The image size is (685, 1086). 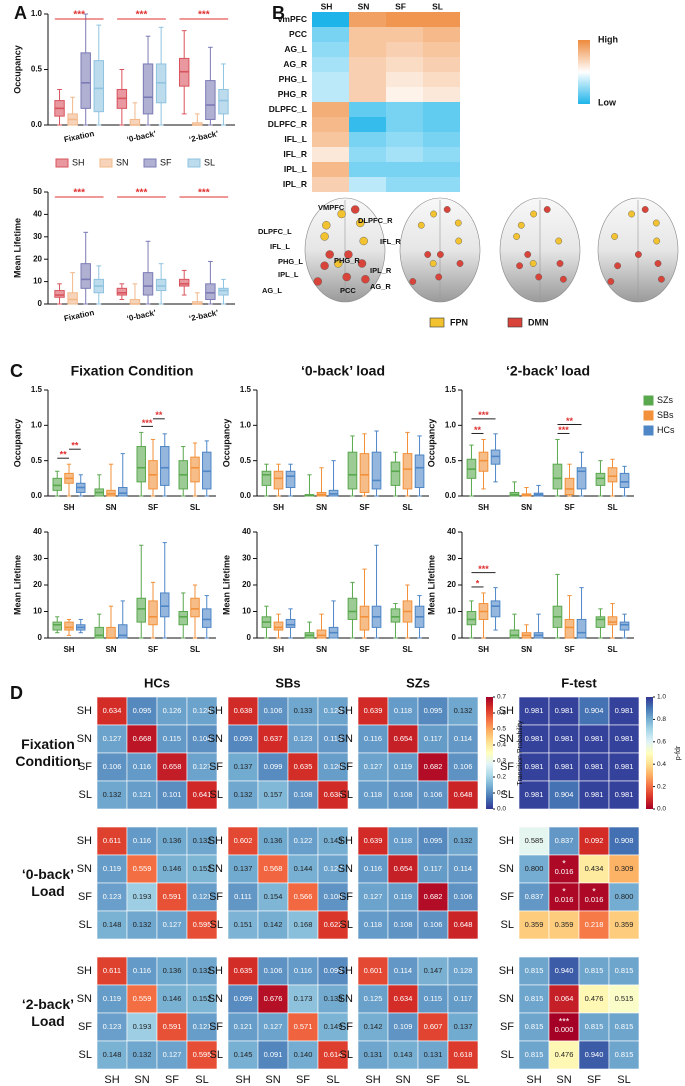 What do you see at coordinates (624, 1054) in the screenshot?
I see `cell-label: 0.815` at bounding box center [624, 1054].